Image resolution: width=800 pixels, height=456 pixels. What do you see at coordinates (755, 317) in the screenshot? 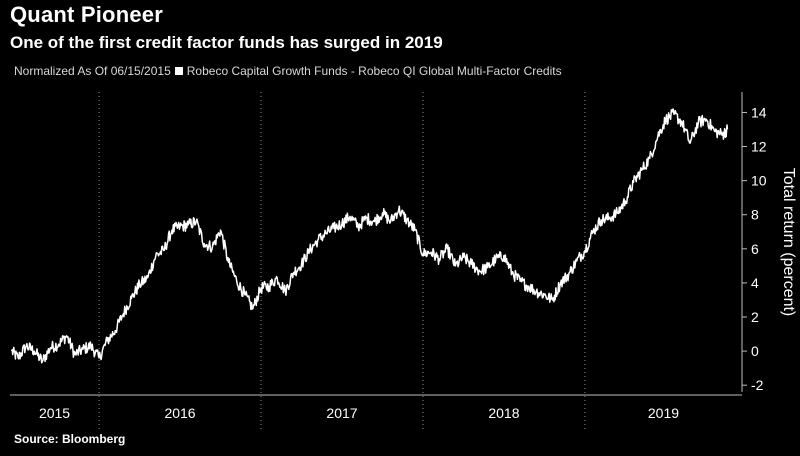
I see `y-tick-label: 2` at bounding box center [755, 317].